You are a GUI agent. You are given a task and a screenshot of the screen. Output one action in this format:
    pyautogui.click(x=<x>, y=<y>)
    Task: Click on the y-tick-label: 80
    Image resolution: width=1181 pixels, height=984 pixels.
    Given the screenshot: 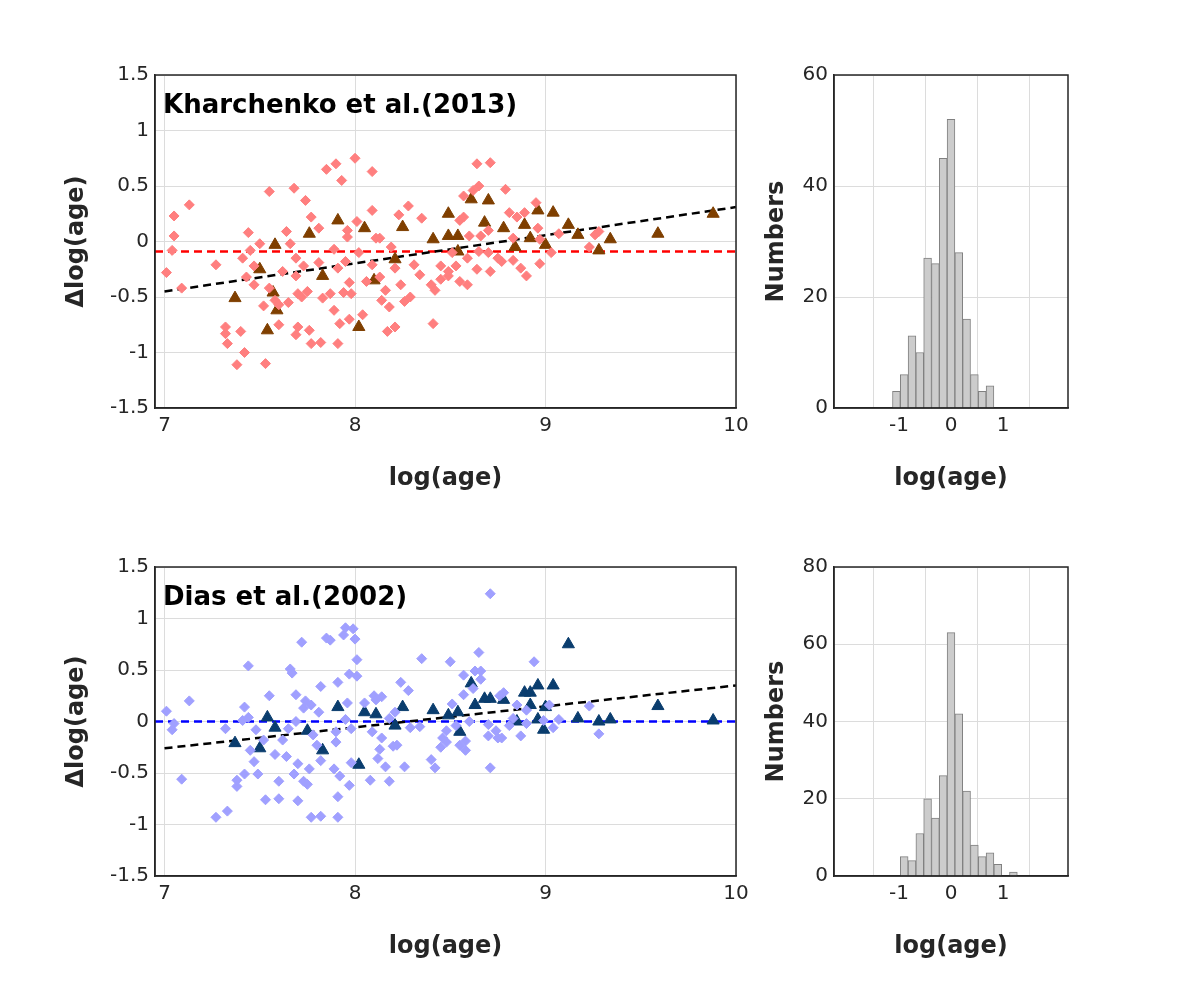 What is the action you would take?
    pyautogui.click(x=815, y=565)
    